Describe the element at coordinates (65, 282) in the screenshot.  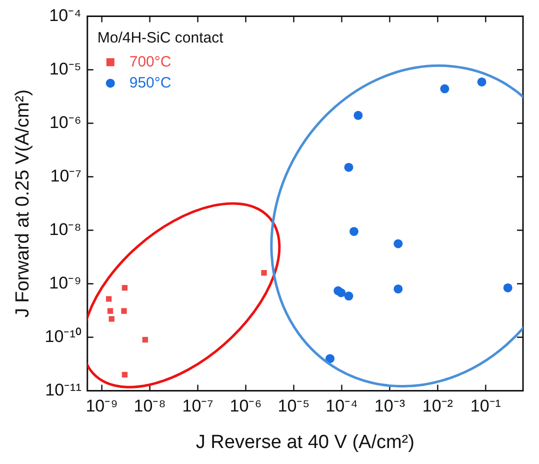
I see `y-tick-label: 10⁻⁹` at that location.